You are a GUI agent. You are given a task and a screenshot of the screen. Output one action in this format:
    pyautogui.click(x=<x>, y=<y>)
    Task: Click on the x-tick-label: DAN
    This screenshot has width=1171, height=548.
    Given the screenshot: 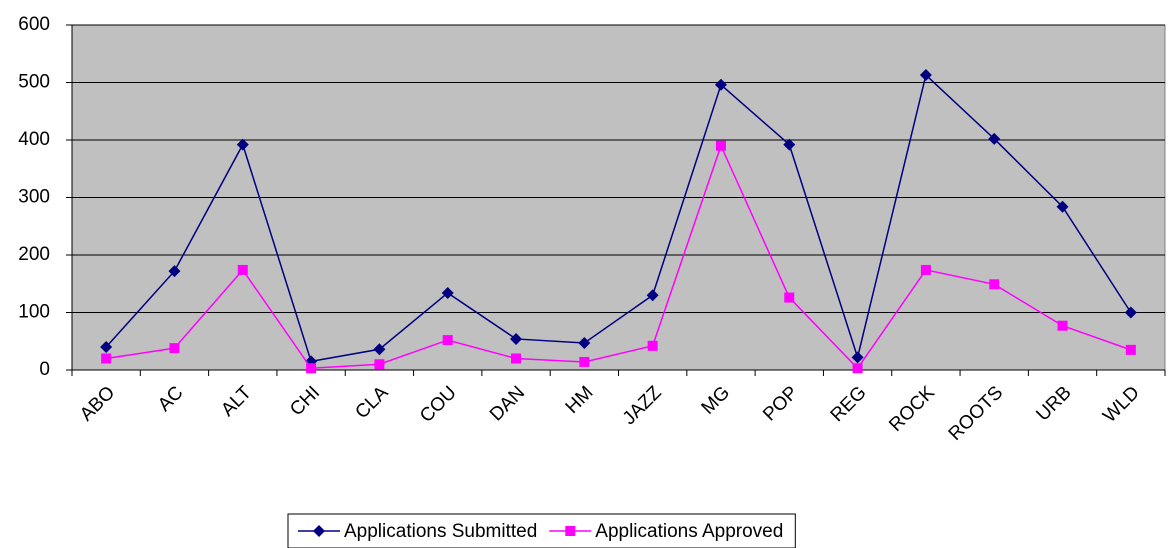 What is the action you would take?
    pyautogui.click(x=507, y=403)
    